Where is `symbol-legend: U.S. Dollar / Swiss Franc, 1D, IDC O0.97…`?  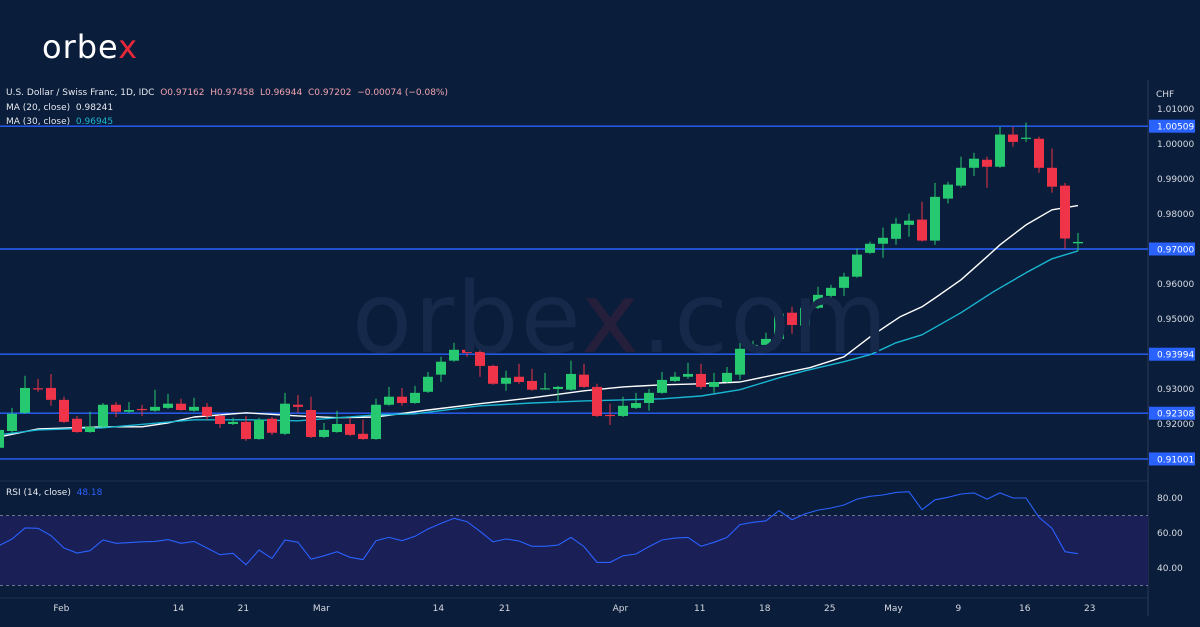 symbol-legend: U.S. Dollar / Swiss Franc, 1D, IDC O0.97… is located at coordinates (227, 93).